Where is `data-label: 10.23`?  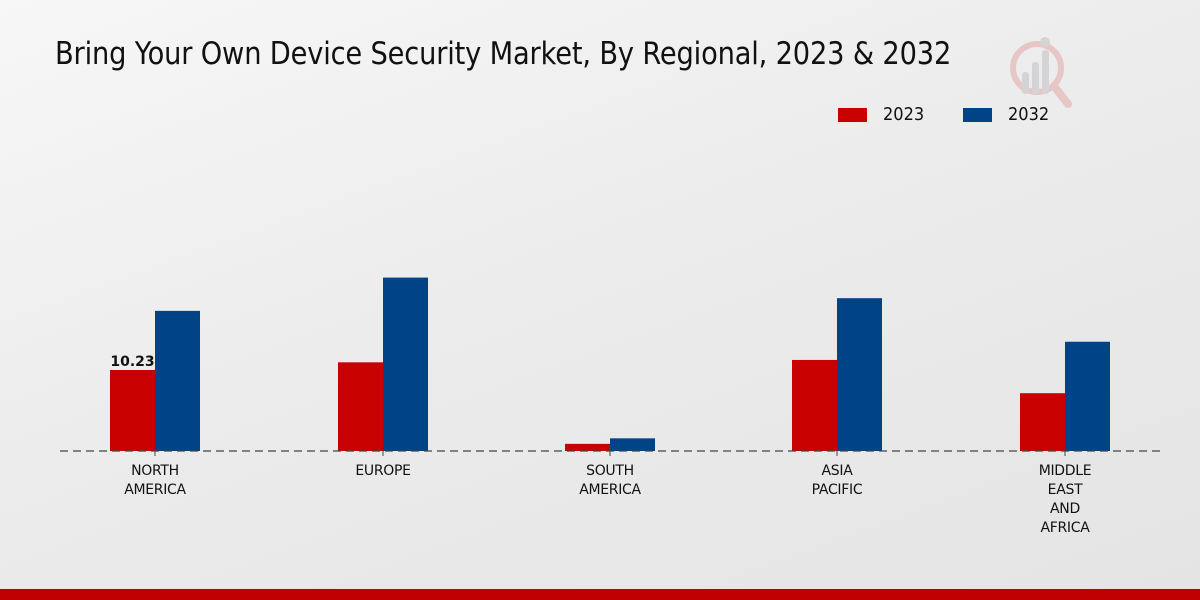 data-label: 10.23 is located at coordinates (132, 362).